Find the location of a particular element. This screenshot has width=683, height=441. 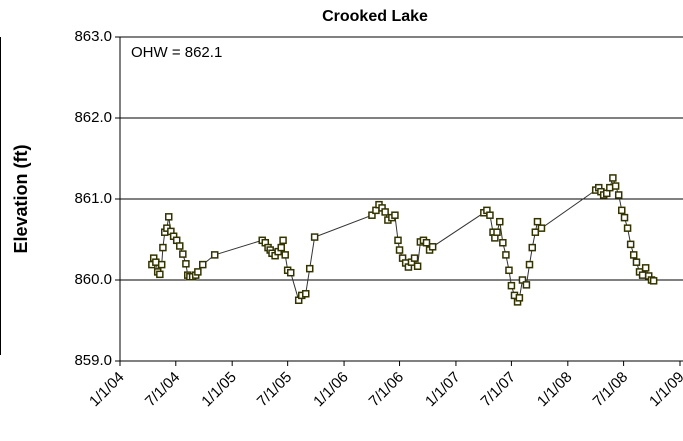

x-tick-label: 7/1/08 is located at coordinates (611, 390).